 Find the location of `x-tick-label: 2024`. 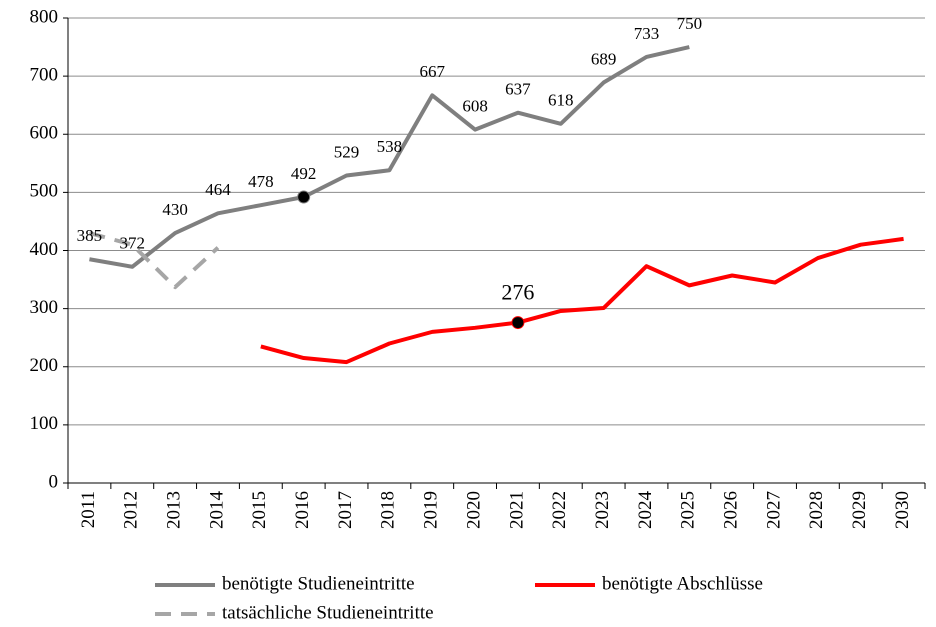

x-tick-label: 2024 is located at coordinates (645, 510).